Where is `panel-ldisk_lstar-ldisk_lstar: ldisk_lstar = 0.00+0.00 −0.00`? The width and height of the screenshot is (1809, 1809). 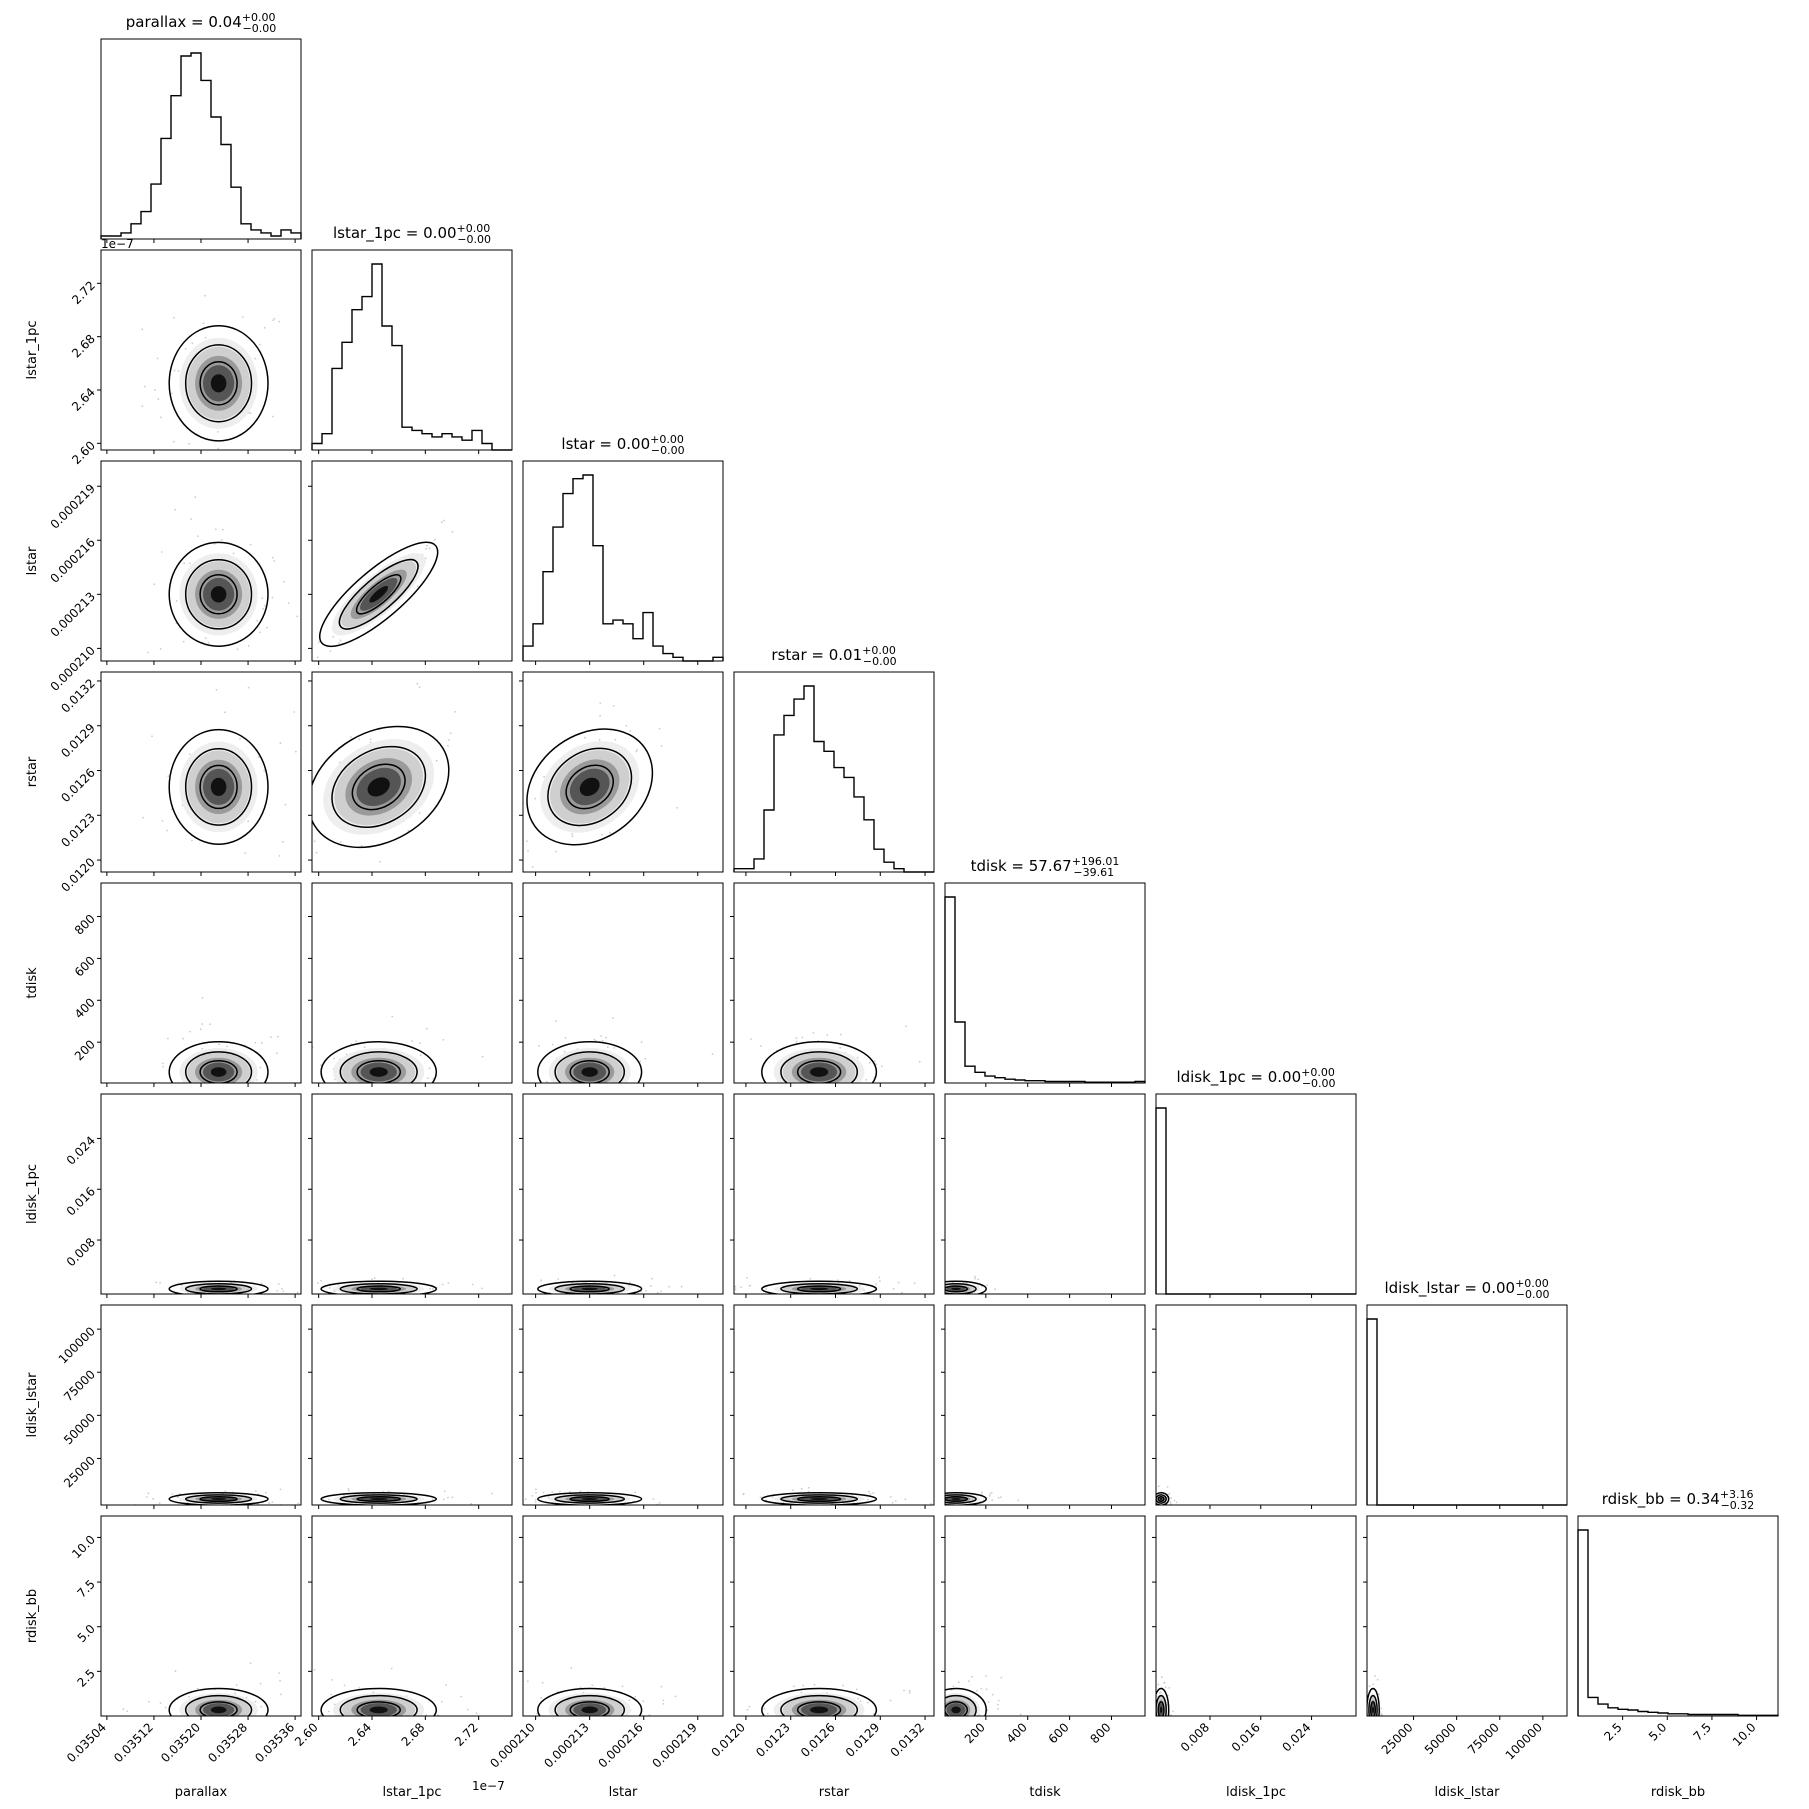
panel-ldisk_lstar-ldisk_lstar: ldisk_lstar = 0.00+0.00 −0.00 is located at coordinates (1467, 1393).